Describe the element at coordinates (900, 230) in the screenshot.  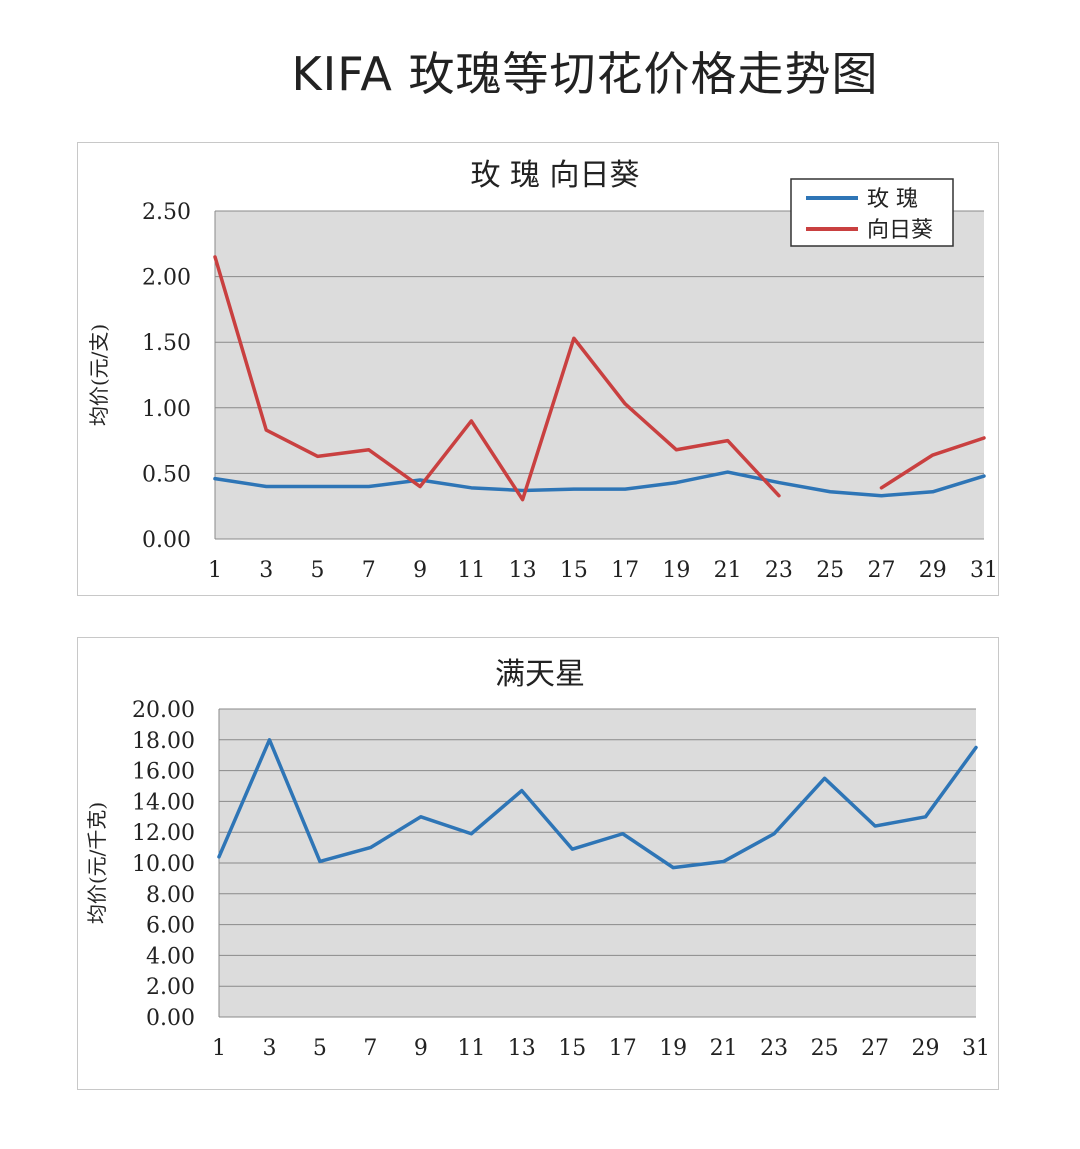
I see `legend-label: 向日葵` at that location.